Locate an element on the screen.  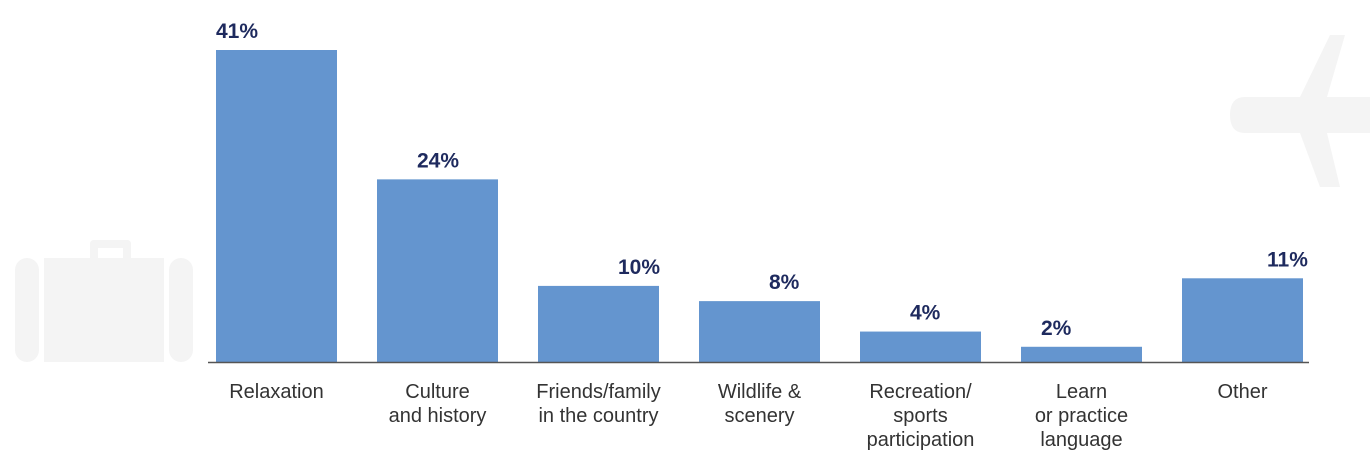
suitcase-icon is located at coordinates (104, 301).